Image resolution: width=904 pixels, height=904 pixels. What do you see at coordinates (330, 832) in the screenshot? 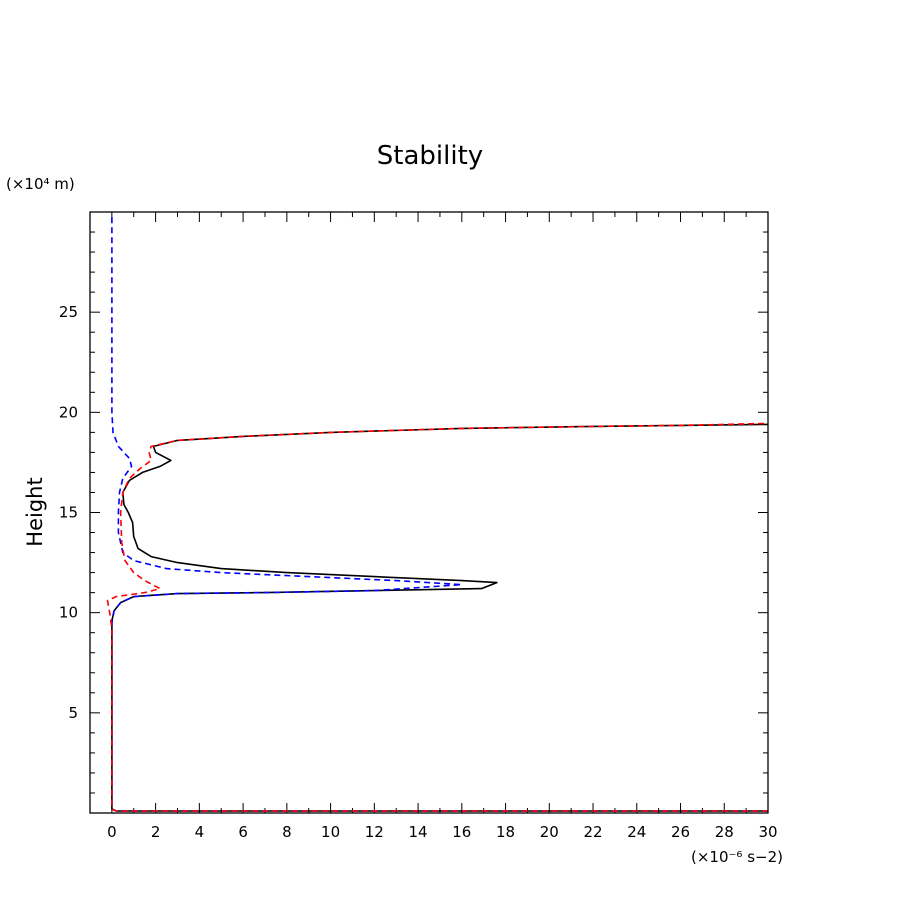
I see `x-tick-label: 10` at bounding box center [330, 832].